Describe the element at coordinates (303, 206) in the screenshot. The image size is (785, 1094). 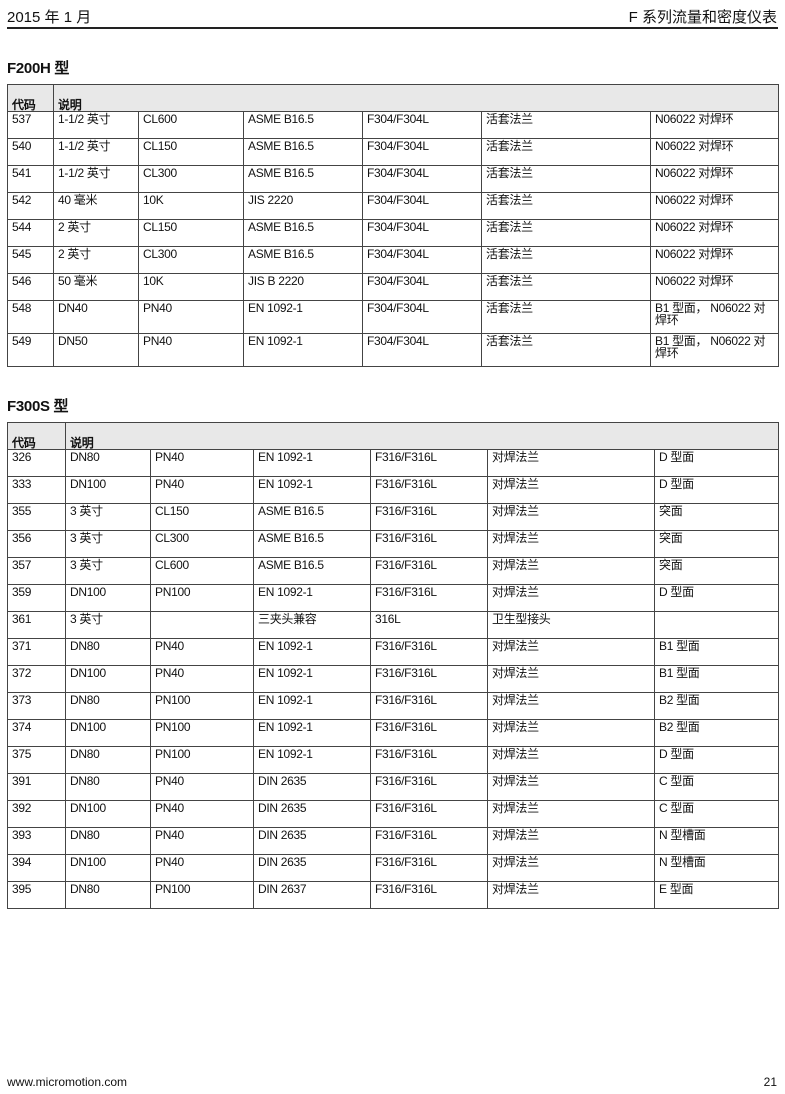
I see `cell-flange-standard: JIS 2220` at that location.